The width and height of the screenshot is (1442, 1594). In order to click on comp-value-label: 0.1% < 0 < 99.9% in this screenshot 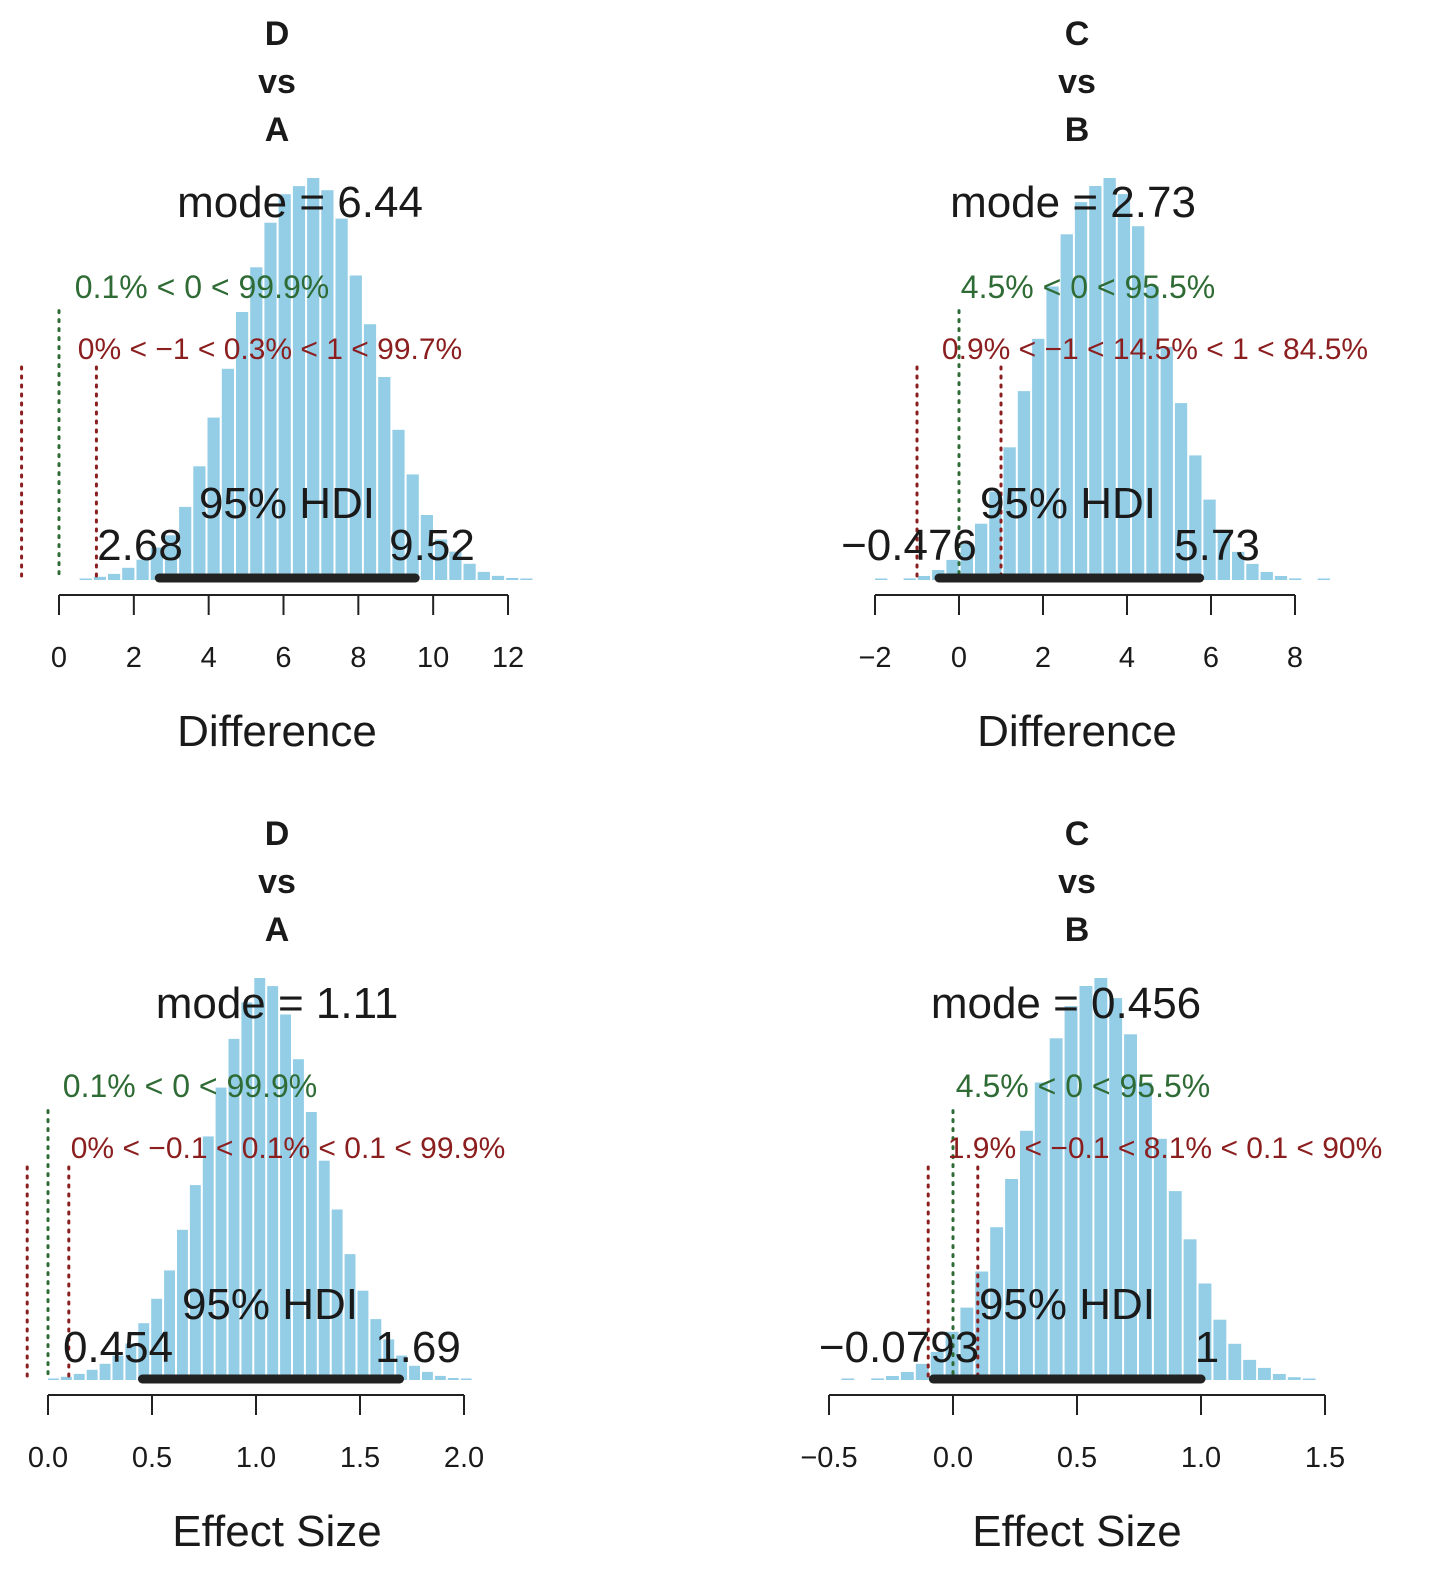, I will do `click(202, 287)`.